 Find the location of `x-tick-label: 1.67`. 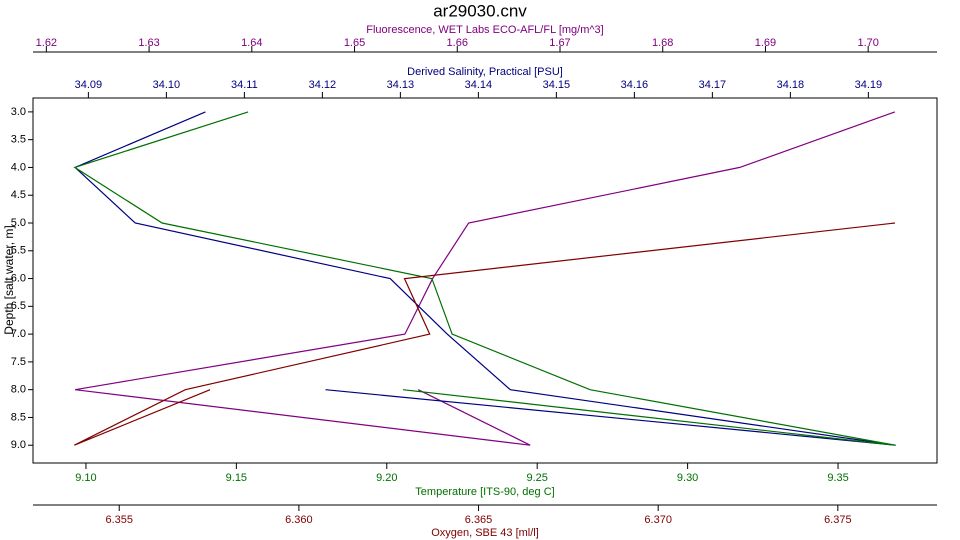

x-tick-label: 1.67 is located at coordinates (559, 43).